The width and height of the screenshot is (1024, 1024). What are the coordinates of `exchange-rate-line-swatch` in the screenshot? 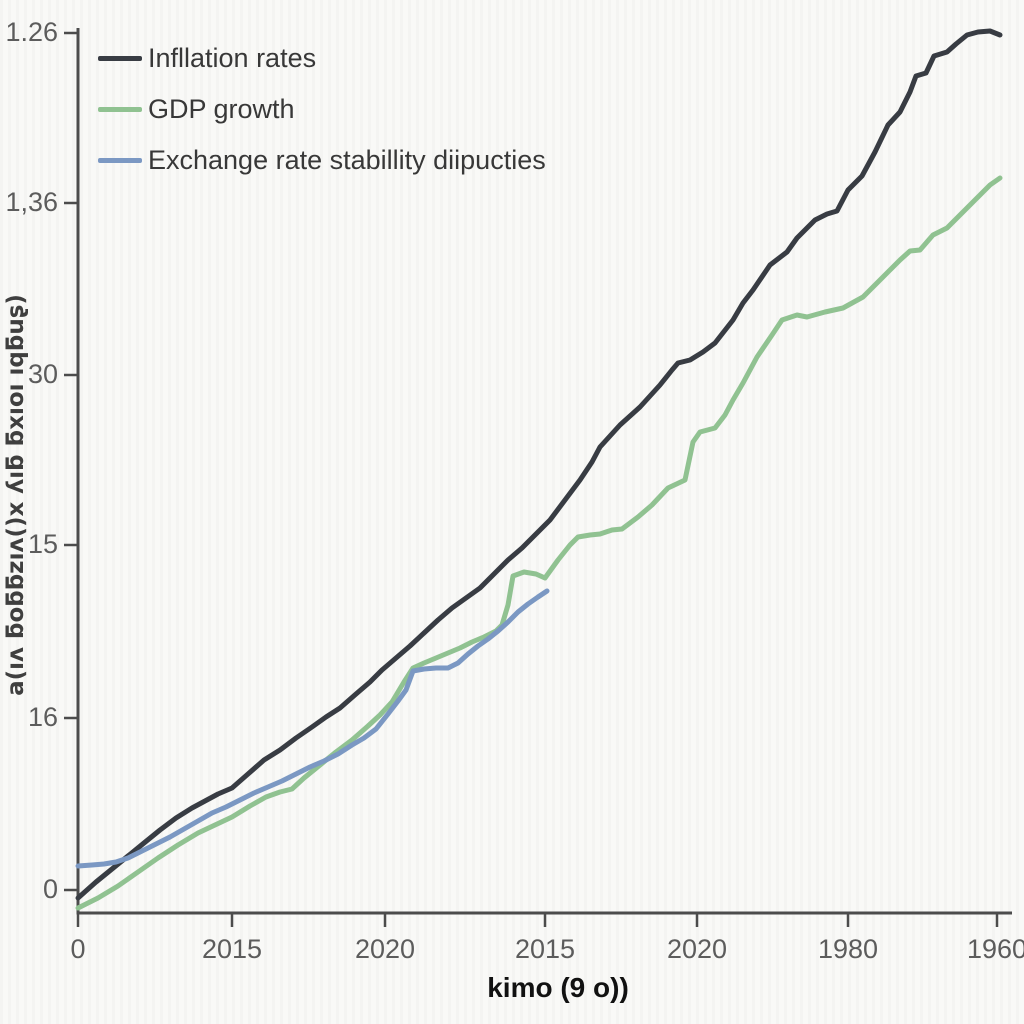 It's located at (120, 160).